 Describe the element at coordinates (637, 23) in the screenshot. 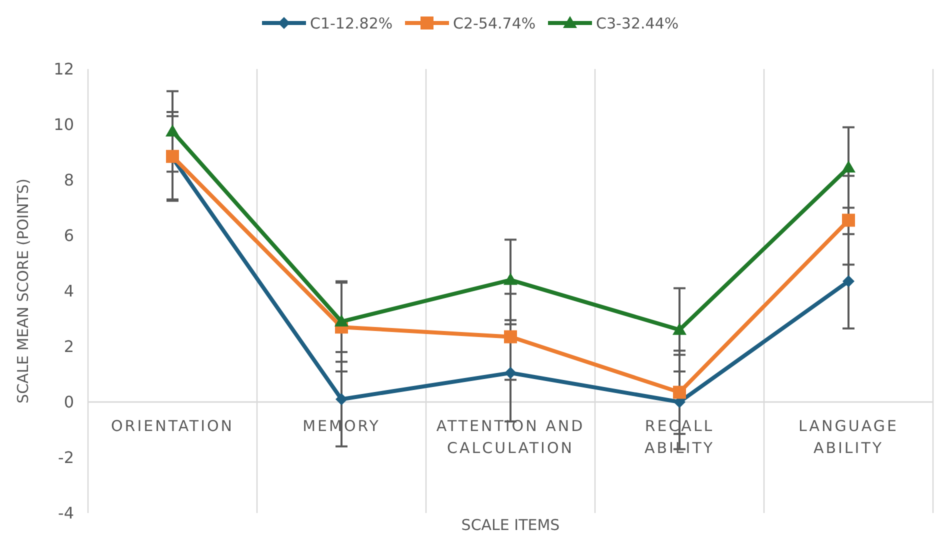

I see `legend-label: C3-32.44%` at that location.